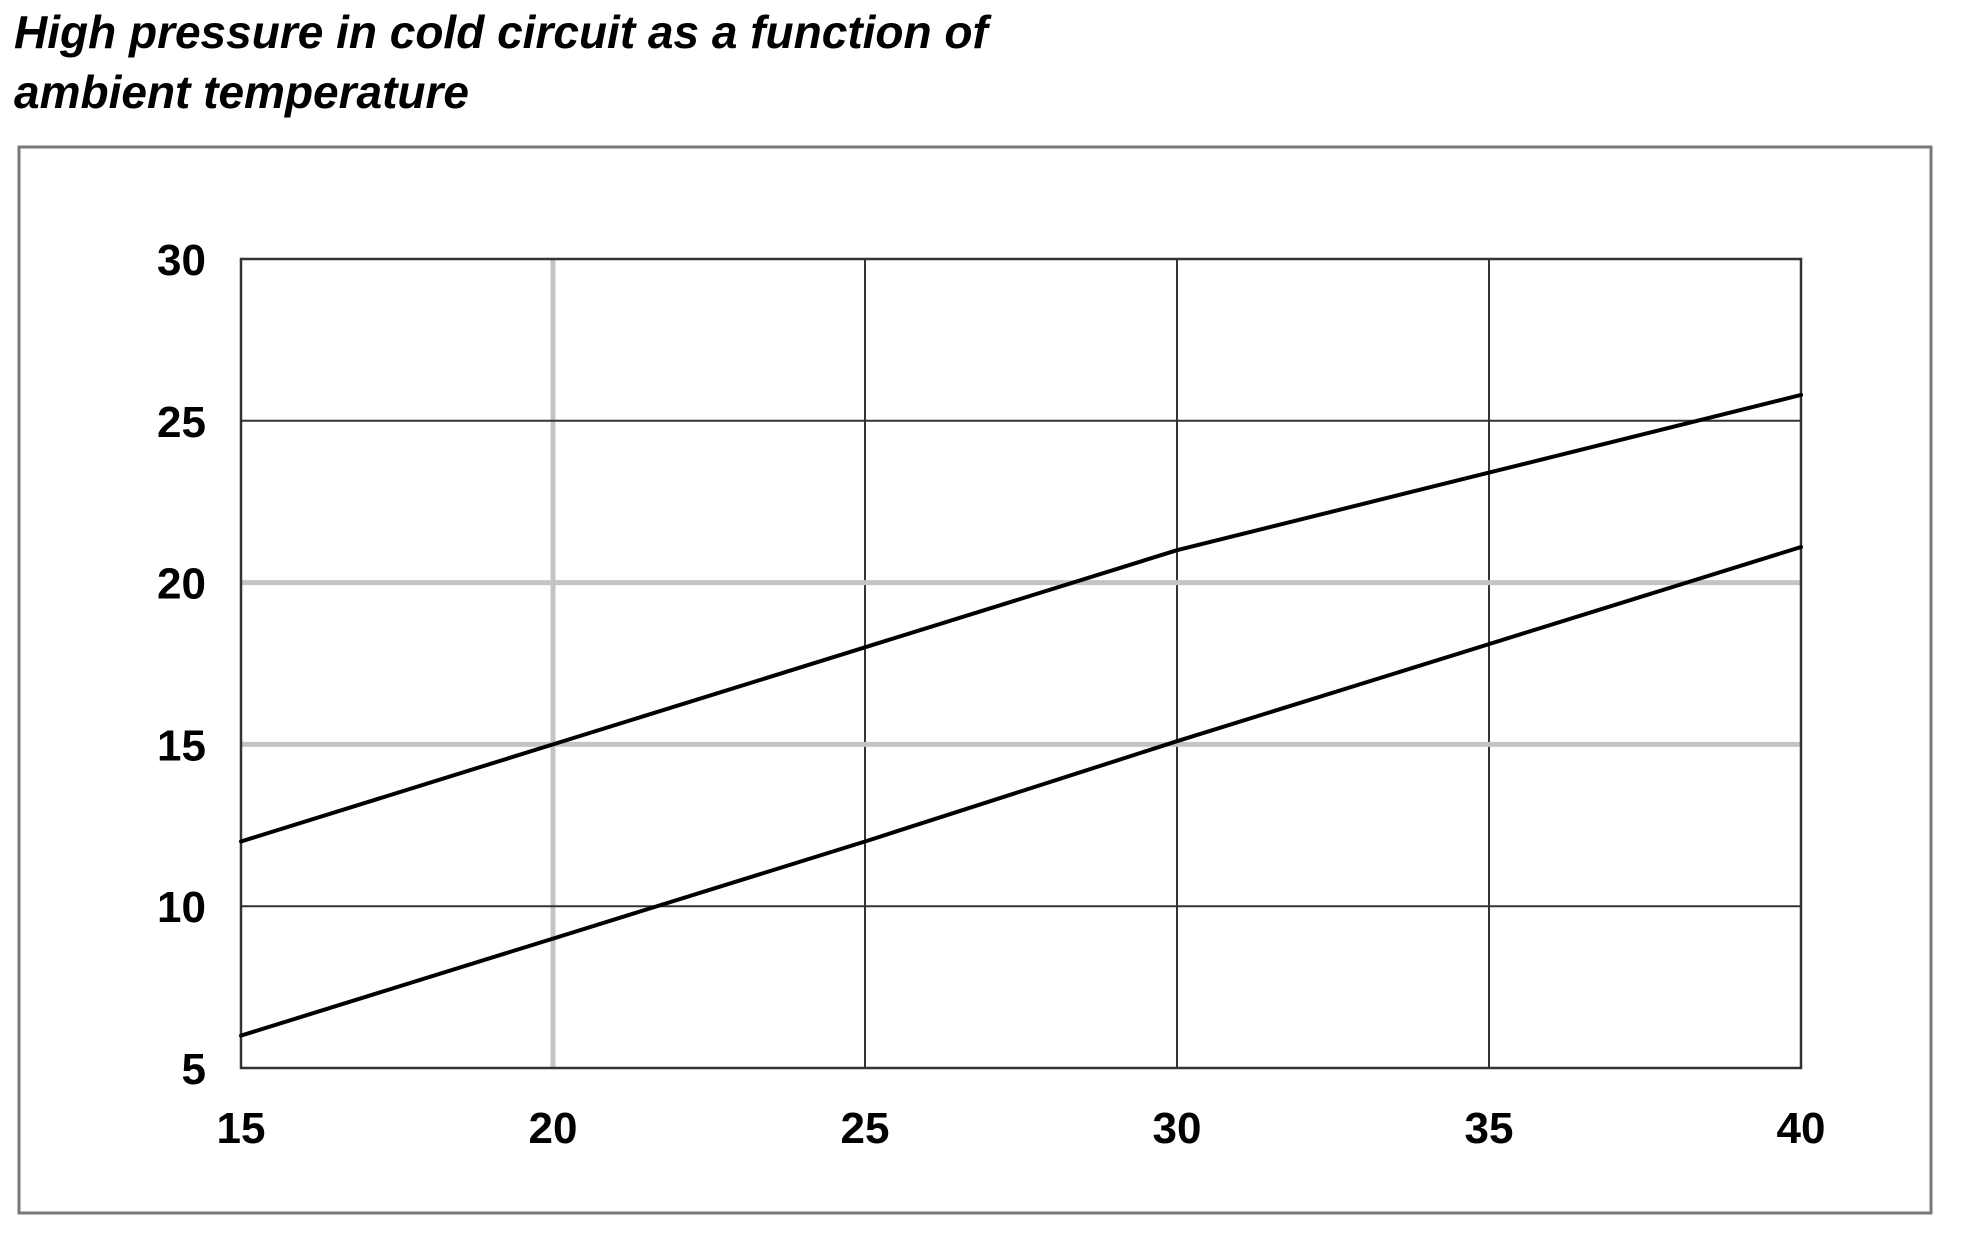 The height and width of the screenshot is (1260, 1962). I want to click on y-tick-label-15: 15, so click(181, 745).